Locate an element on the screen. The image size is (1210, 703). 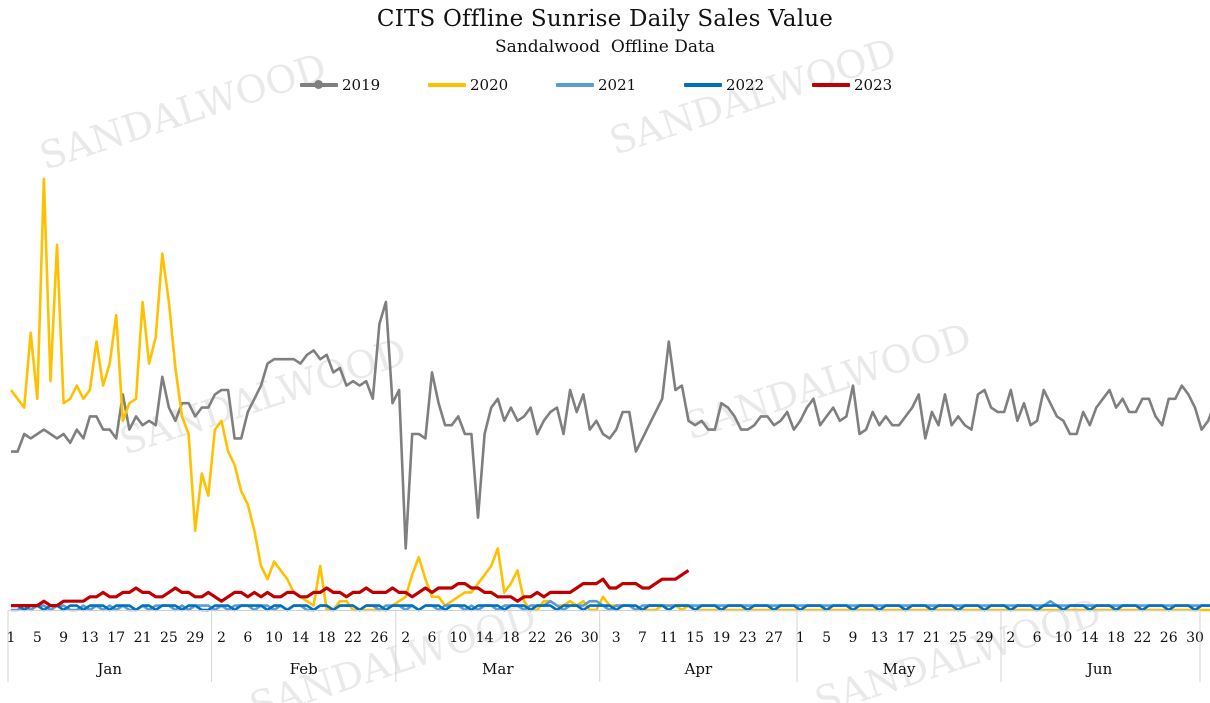
x-tick-label: 7 is located at coordinates (642, 638).